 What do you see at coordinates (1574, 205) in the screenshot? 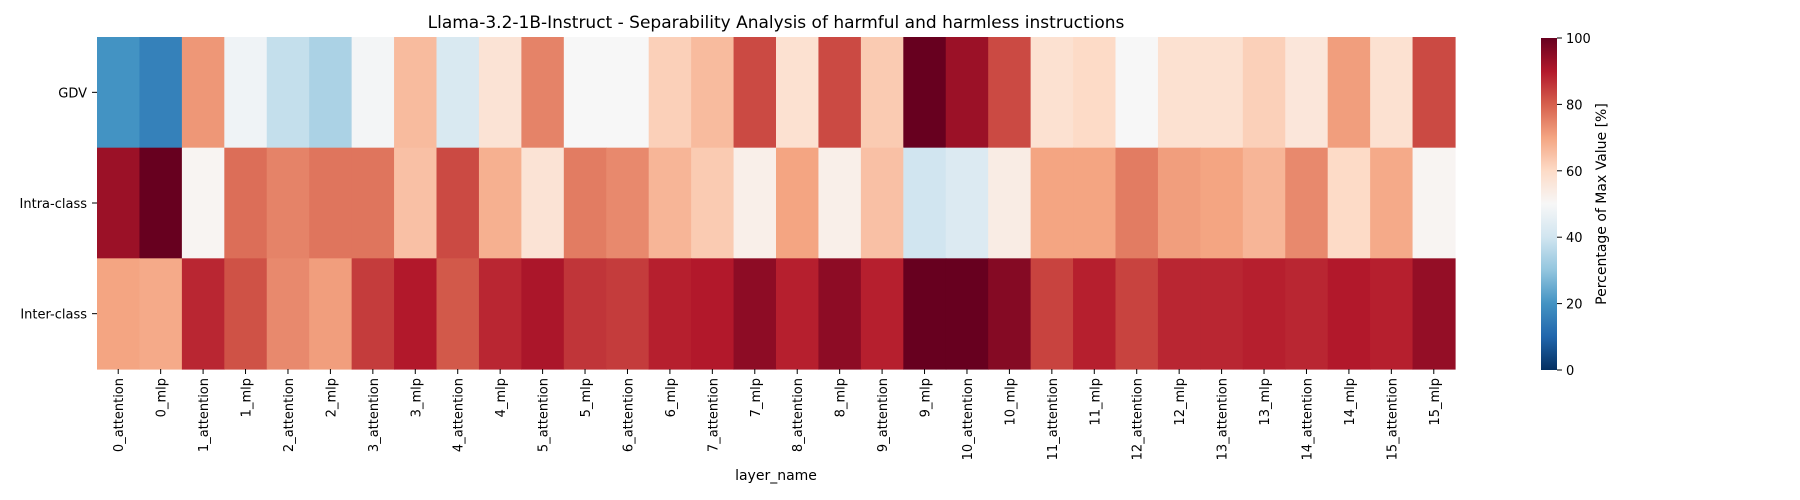
I see `colorbar-ticks: 0 20 40 60 80 100` at bounding box center [1574, 205].